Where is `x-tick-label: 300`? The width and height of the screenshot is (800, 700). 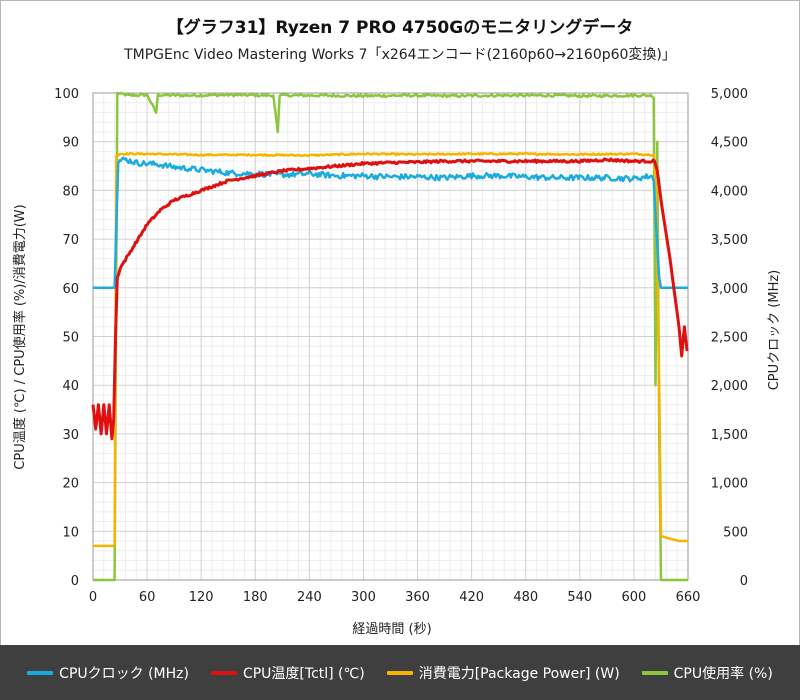 x-tick-label: 300 is located at coordinates (363, 597).